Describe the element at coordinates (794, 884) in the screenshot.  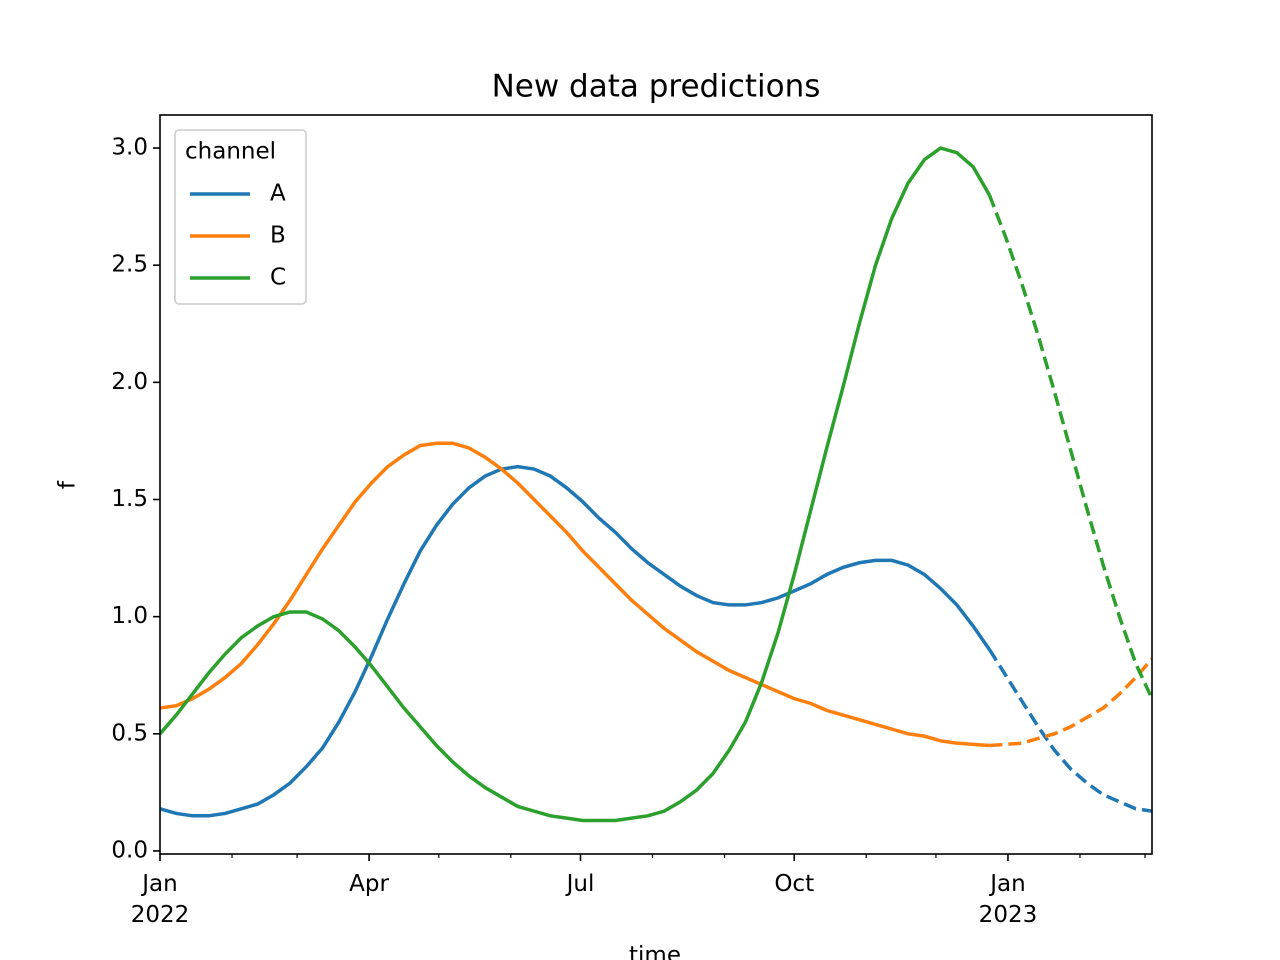
I see `x-tick-label: Oct` at that location.